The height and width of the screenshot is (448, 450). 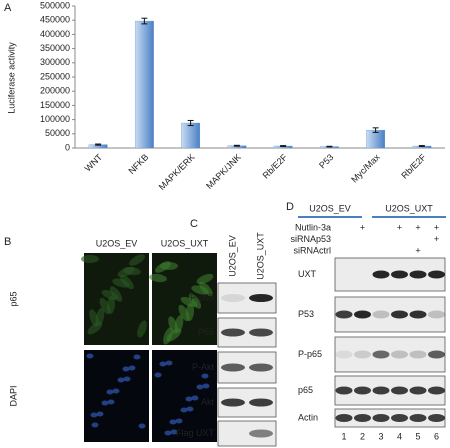 What do you see at coordinates (94, 163) in the screenshot?
I see `x-tick-label: WNT` at bounding box center [94, 163].